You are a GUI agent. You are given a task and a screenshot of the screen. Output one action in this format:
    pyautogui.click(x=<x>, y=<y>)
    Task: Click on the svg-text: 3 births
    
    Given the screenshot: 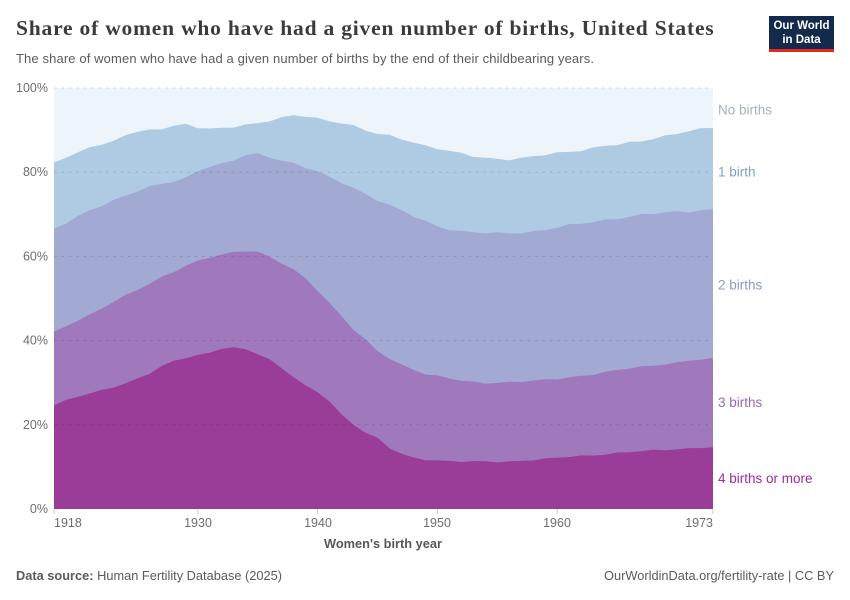 What is the action you would take?
    pyautogui.click(x=740, y=402)
    